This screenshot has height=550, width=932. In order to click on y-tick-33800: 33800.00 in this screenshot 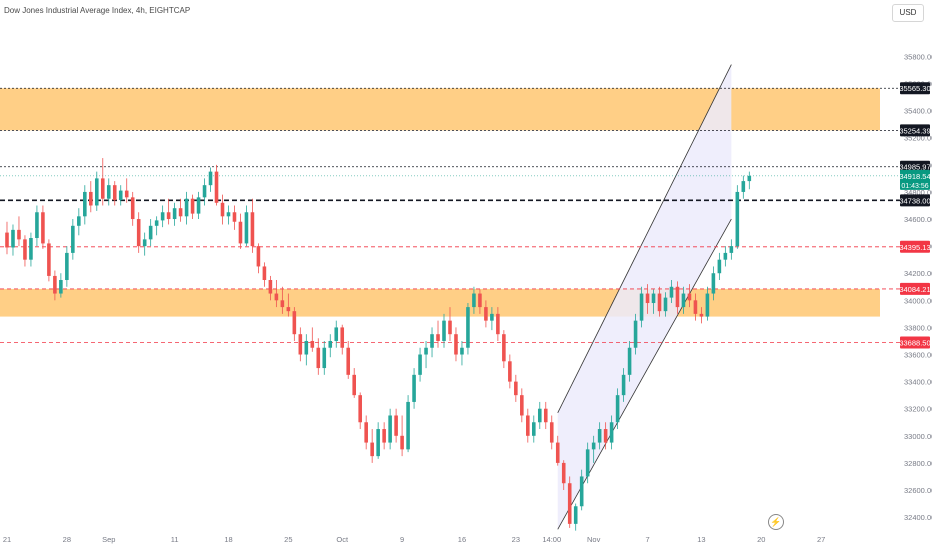, I will do `click(918, 327)`.